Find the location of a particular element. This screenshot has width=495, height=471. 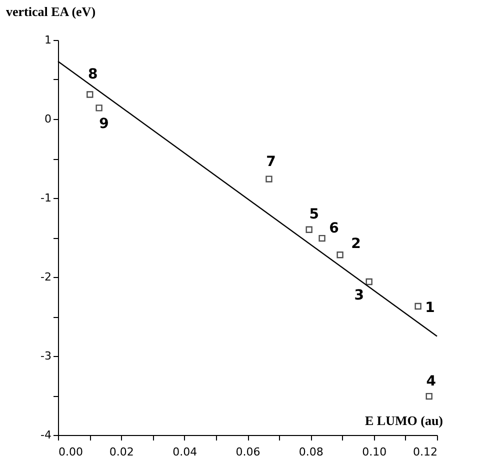

y-axis-title: vertical EA (eV) is located at coordinates (51, 11).